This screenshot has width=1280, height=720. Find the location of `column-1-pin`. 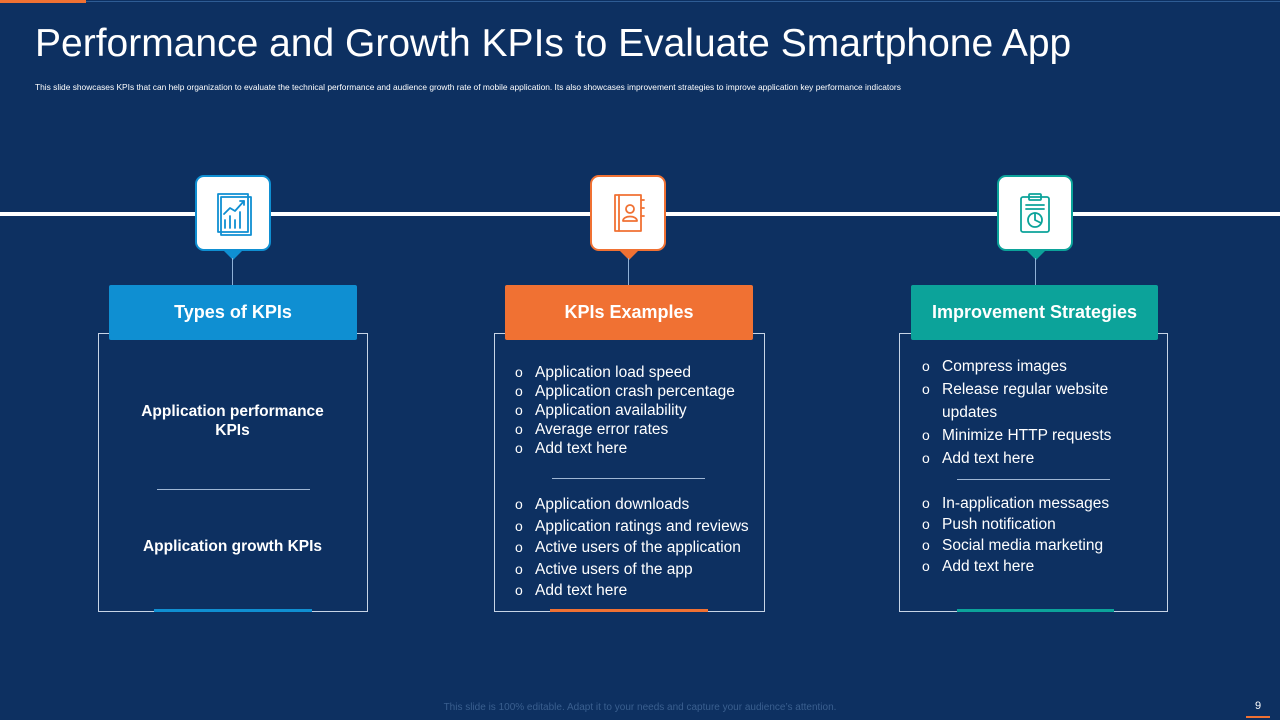

column-1-pin is located at coordinates (233, 255).